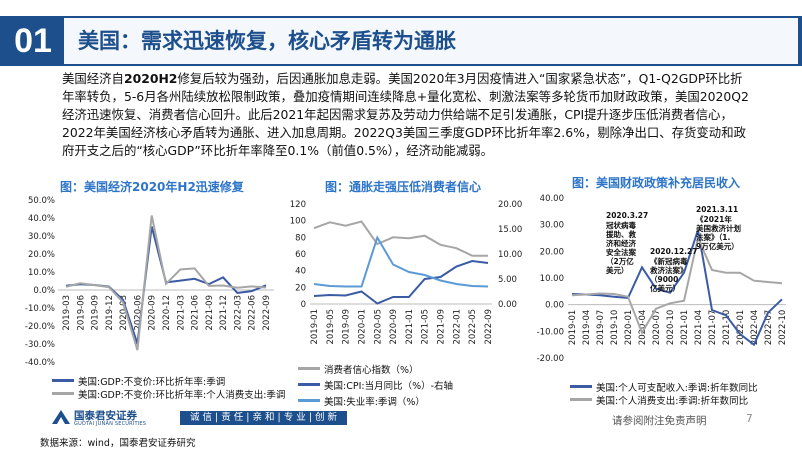 This screenshot has width=802, height=452. I want to click on y-tick-label: -20.0%, so click(40, 327).